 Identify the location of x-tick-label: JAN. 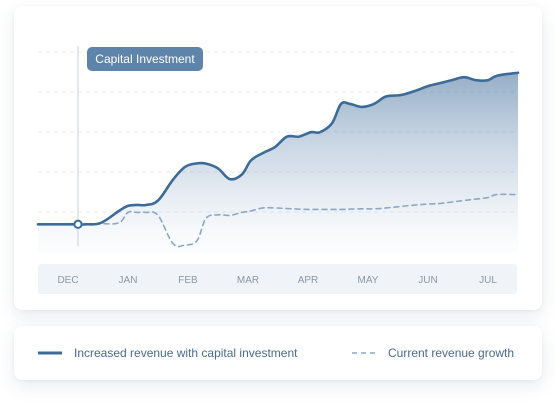
(128, 280).